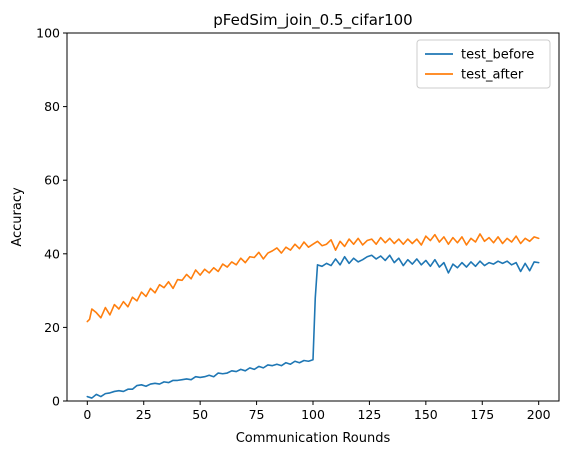  What do you see at coordinates (492, 75) in the screenshot?
I see `legend-label: test_after` at bounding box center [492, 75].